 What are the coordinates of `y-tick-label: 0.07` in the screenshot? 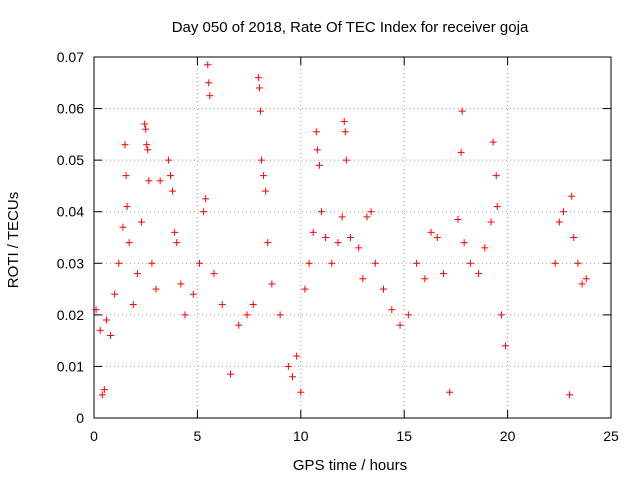 It's located at (70, 57).